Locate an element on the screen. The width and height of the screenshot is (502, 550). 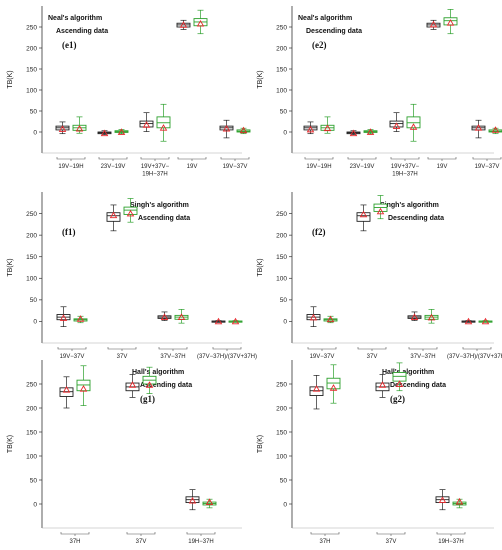
chart-title: Hall's algorithm is located at coordinates (158, 372).